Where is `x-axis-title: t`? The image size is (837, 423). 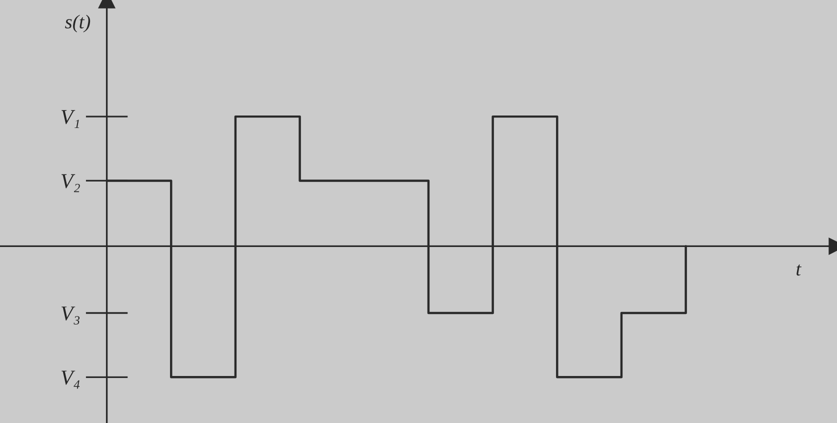
x-axis-title: t is located at coordinates (799, 270).